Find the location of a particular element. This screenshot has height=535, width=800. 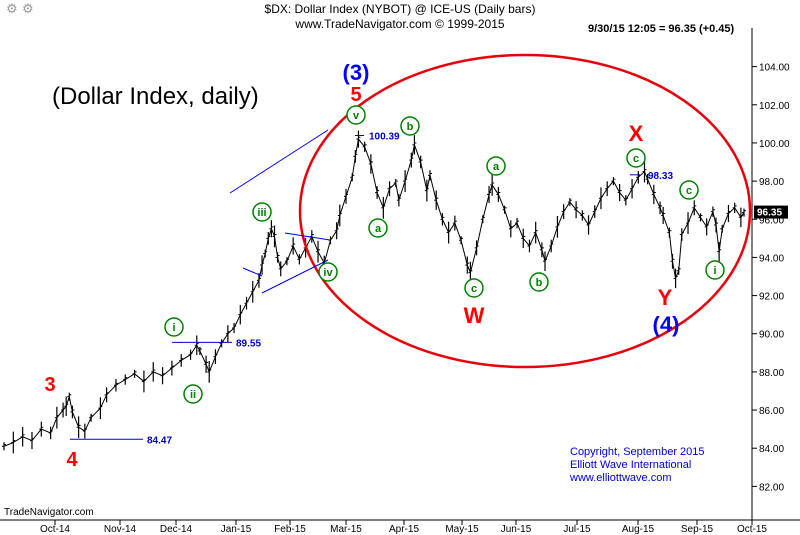

x-tick-label: May-15 is located at coordinates (462, 529).